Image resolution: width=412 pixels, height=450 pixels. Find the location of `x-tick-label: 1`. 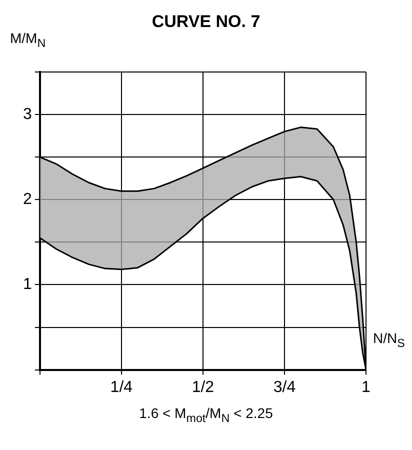

x-tick-label: 1 is located at coordinates (366, 387).